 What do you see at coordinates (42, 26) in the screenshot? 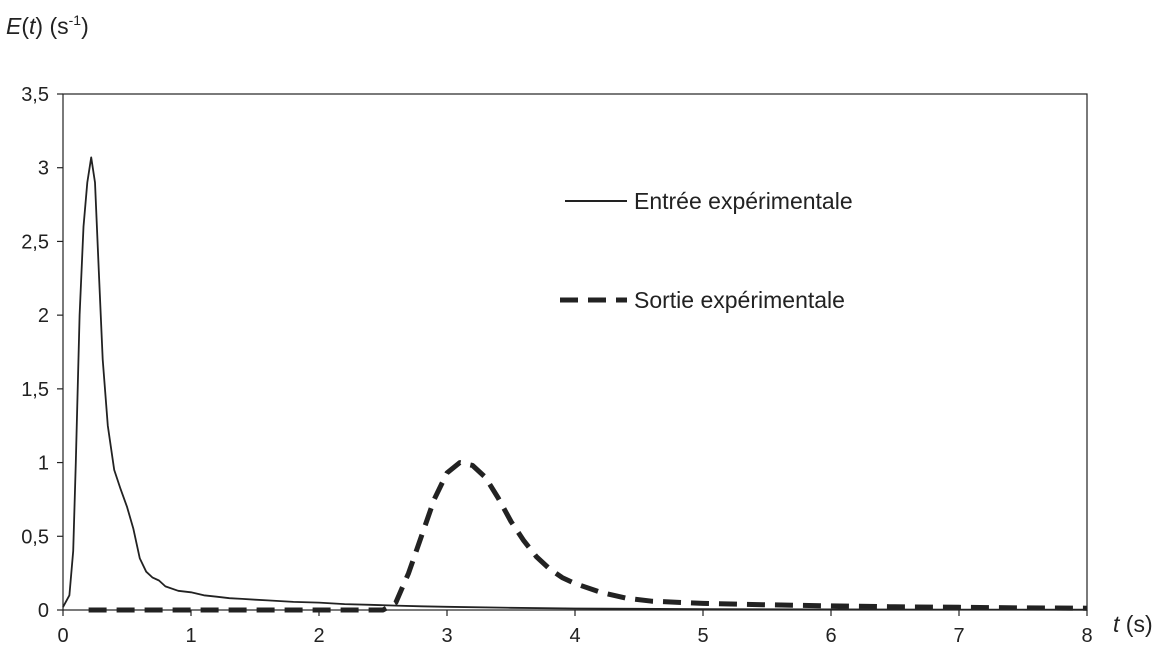
I see `y-axis-label-paren-close: )` at bounding box center [42, 26].